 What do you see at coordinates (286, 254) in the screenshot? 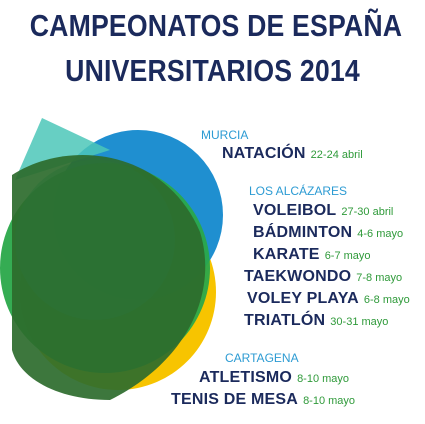
I see `sport-name: KARATE` at bounding box center [286, 254].